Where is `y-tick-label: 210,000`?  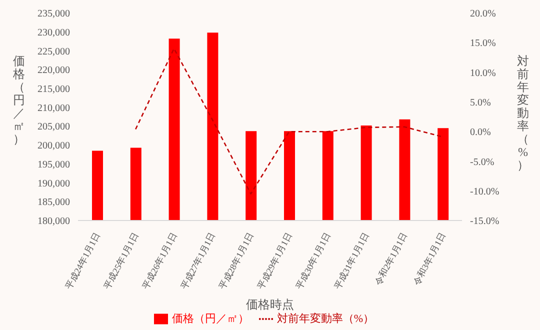
y-tick-label: 210,000 is located at coordinates (54, 108).